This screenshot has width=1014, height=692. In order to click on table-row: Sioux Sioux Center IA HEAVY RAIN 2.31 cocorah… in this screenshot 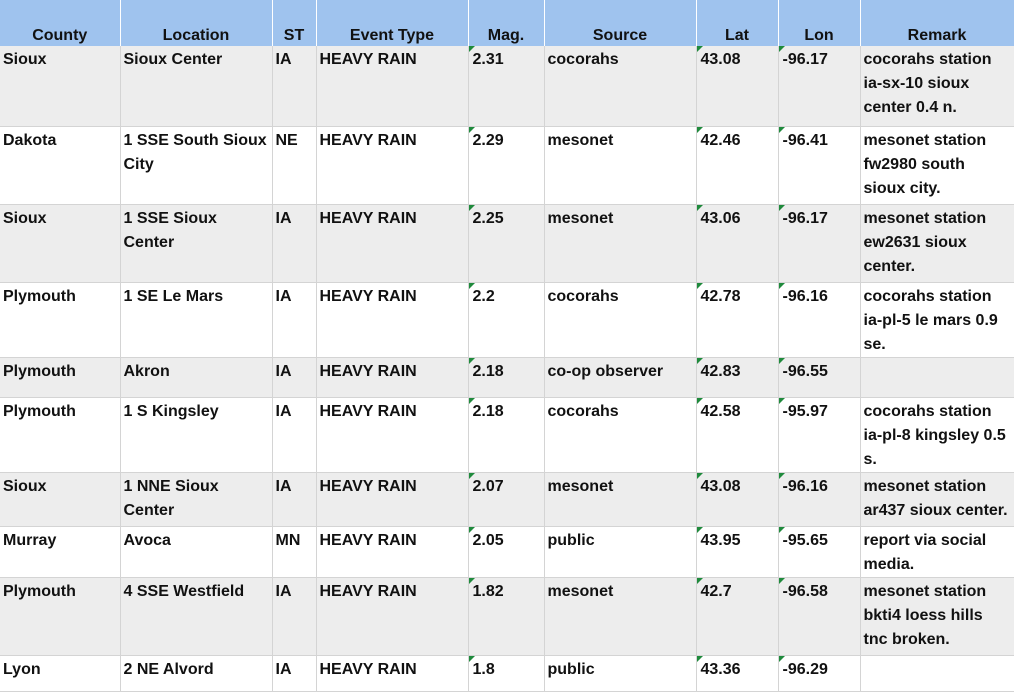, I will do `click(507, 86)`.